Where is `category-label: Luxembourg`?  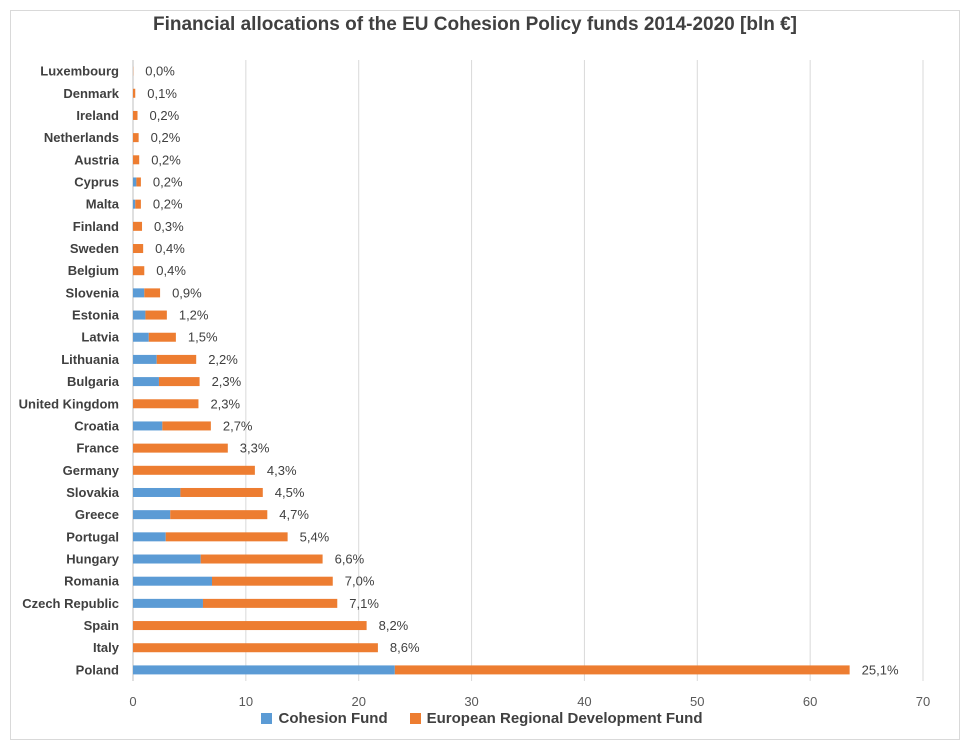
category-label: Luxembourg is located at coordinates (79, 71).